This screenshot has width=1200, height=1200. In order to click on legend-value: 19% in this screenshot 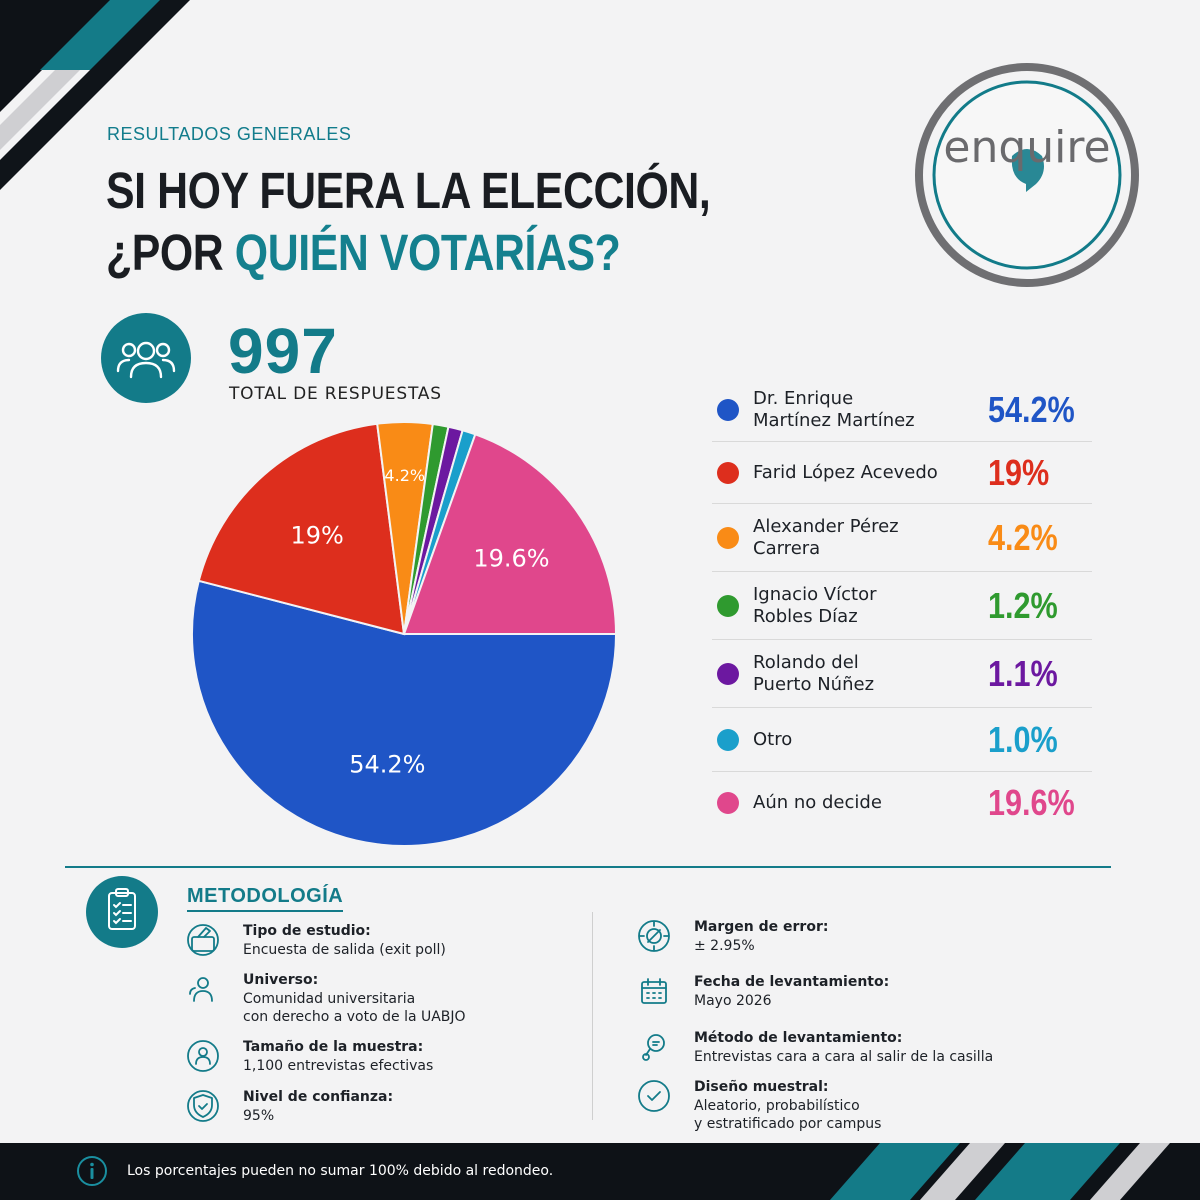, I will do `click(1019, 472)`.